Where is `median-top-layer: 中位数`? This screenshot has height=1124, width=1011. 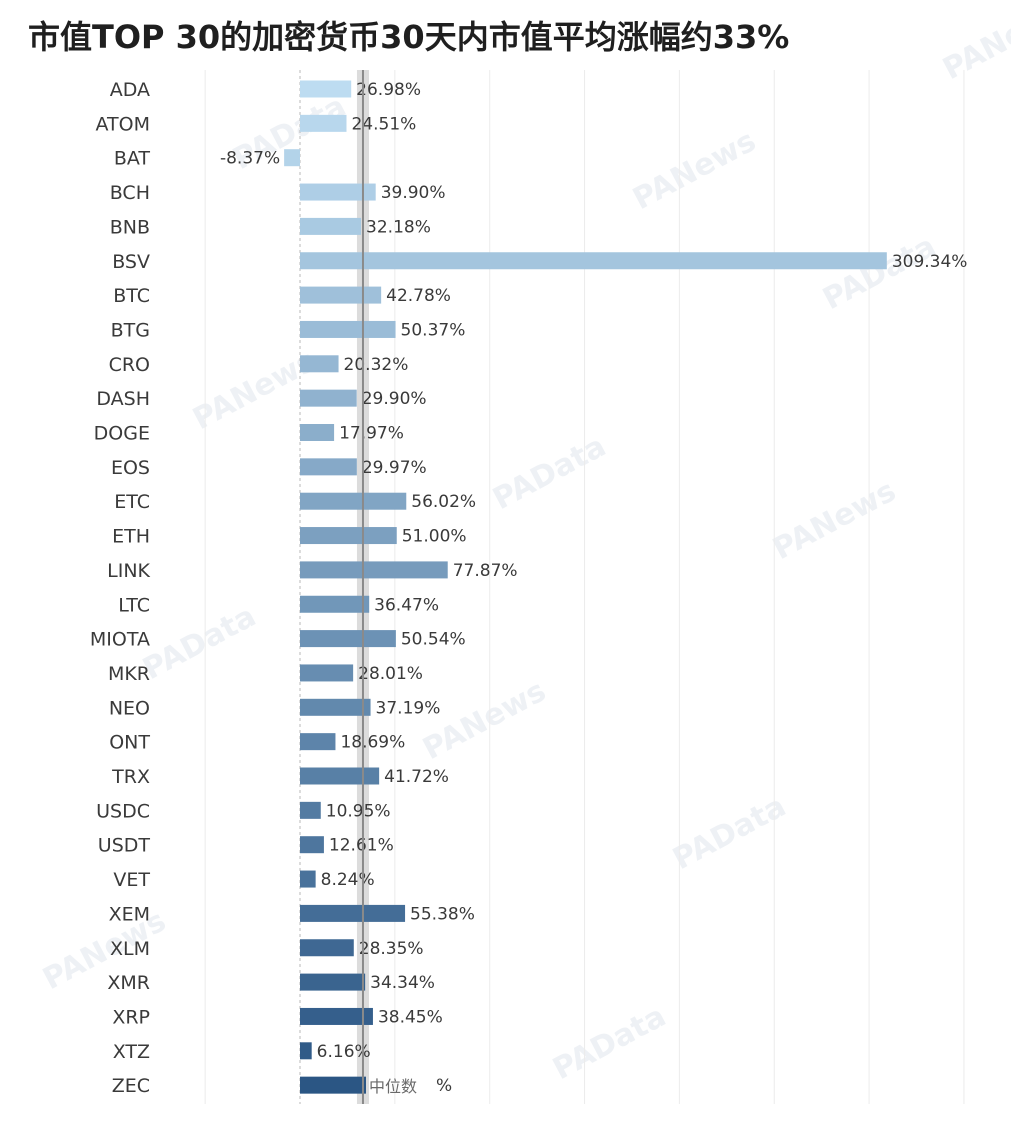
median-top-layer: 中位数 is located at coordinates (389, 587).